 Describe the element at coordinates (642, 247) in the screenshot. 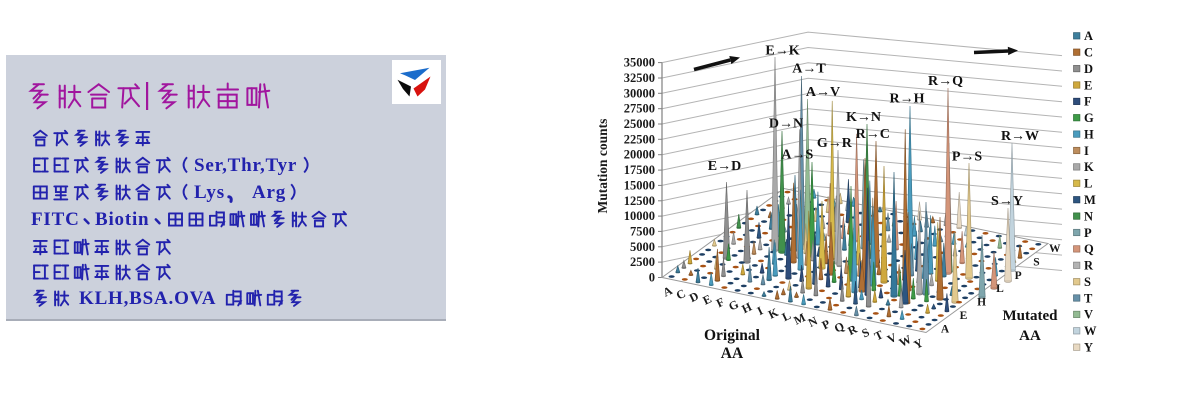

I see `svg-text: 5000` at that location.